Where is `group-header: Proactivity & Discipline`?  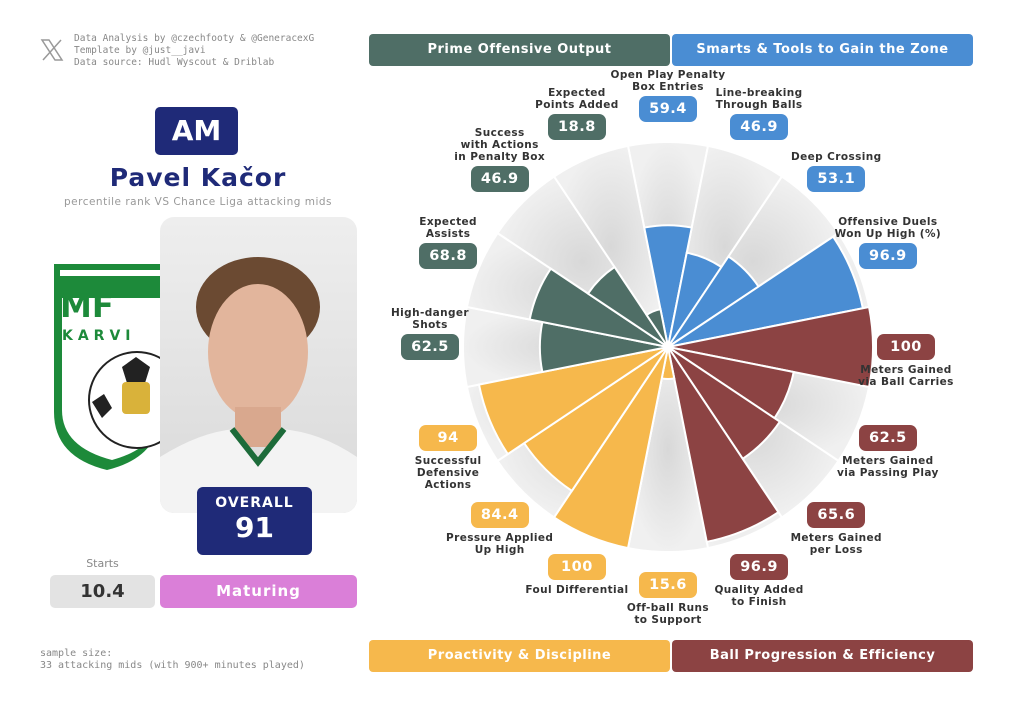 group-header: Proactivity & Discipline is located at coordinates (519, 656).